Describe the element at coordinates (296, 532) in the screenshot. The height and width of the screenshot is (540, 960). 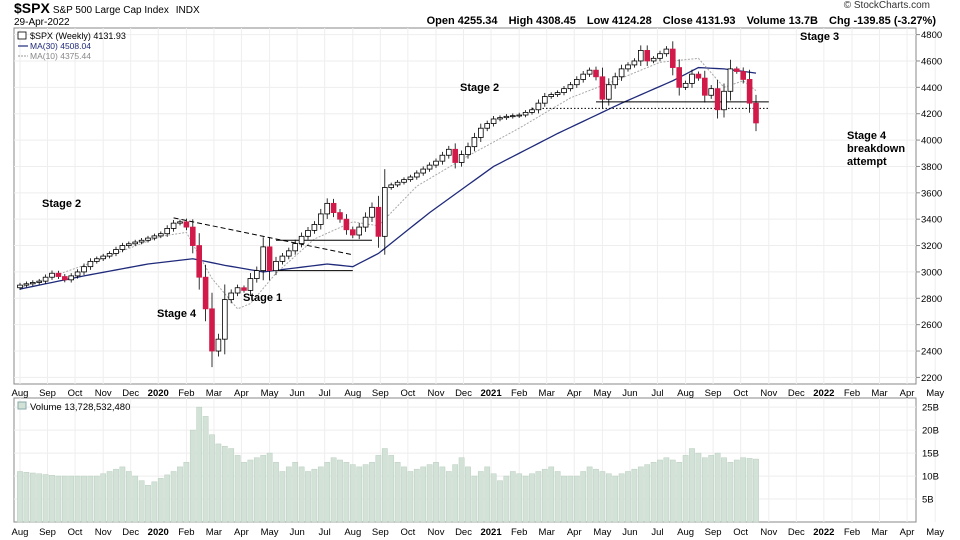
I see `x-tick-label-volume: Jun` at that location.